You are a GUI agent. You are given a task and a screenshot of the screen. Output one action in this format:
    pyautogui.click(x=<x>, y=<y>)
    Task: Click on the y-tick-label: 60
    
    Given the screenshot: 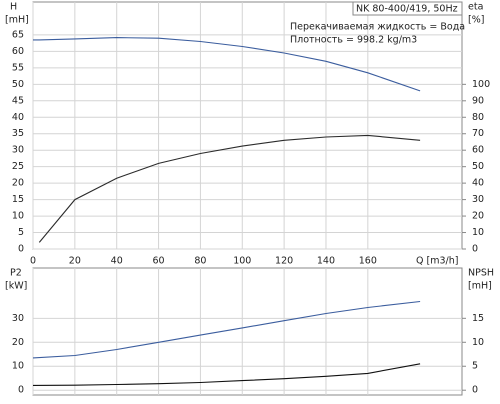 What is the action you would take?
    pyautogui.click(x=18, y=51)
    